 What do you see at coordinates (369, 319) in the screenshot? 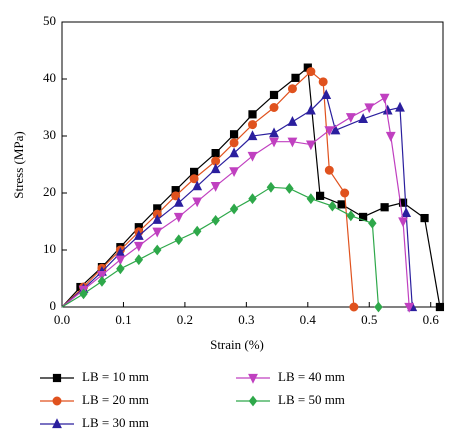
I see `x-tick-label: 0.5` at bounding box center [369, 319].